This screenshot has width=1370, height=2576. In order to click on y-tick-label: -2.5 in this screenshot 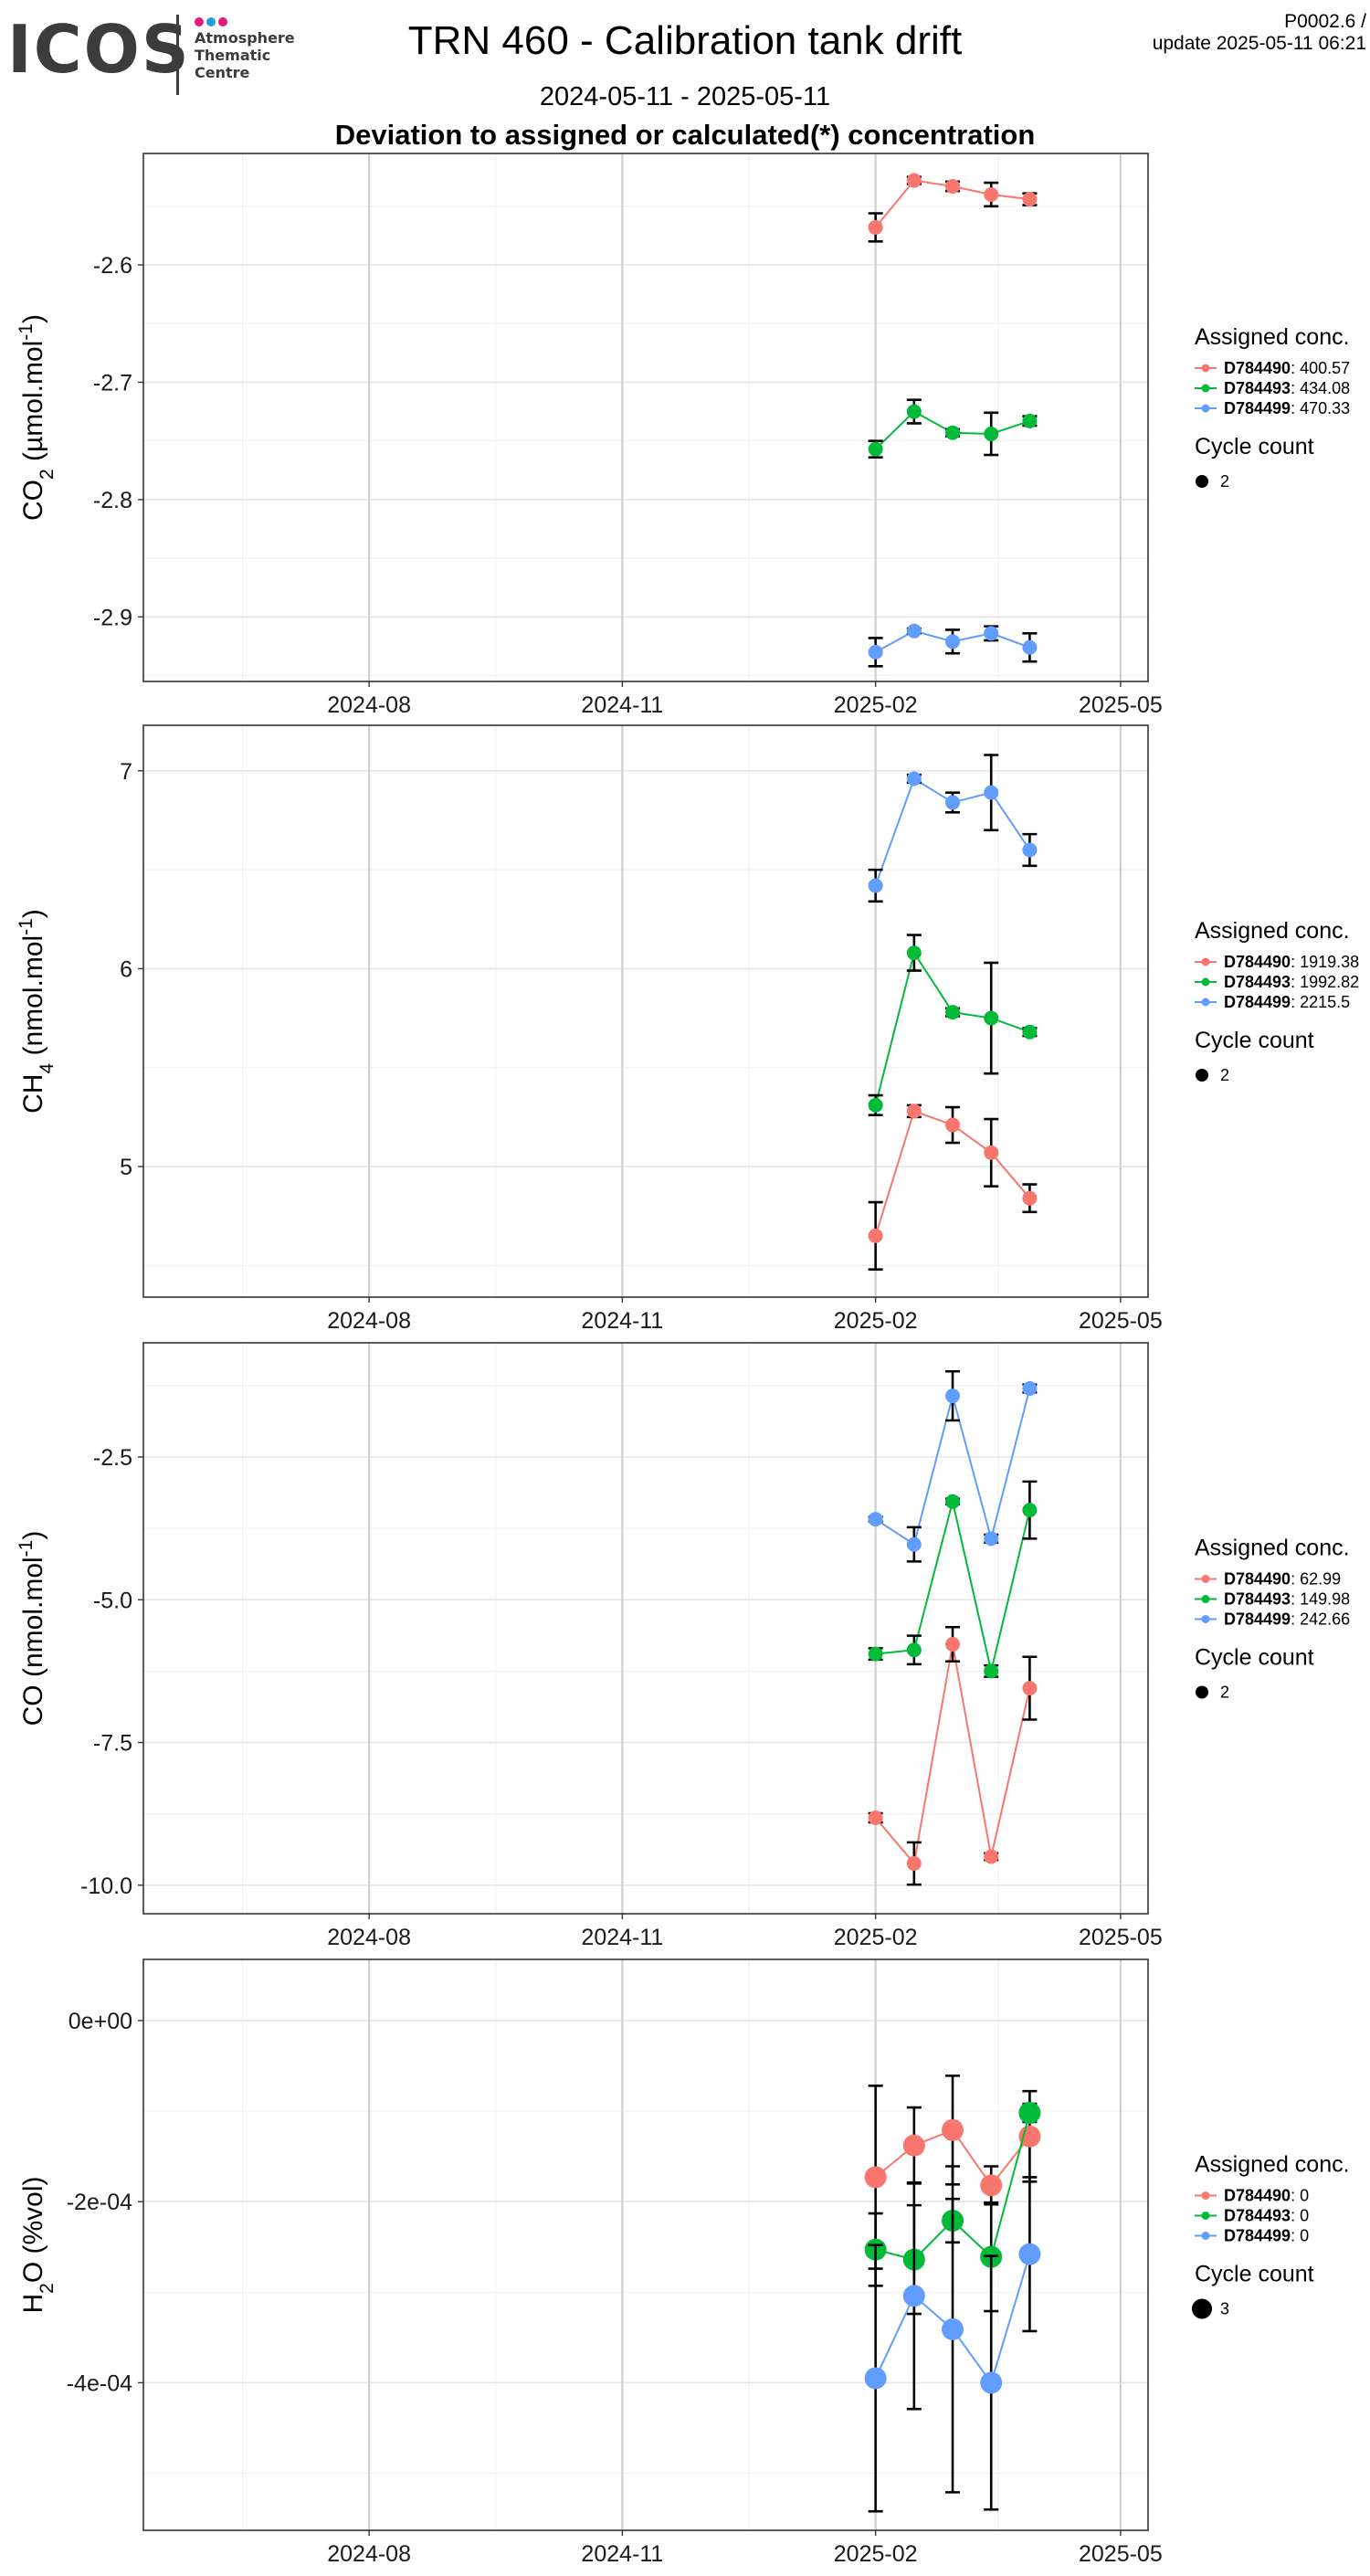, I will do `click(112, 1458)`.